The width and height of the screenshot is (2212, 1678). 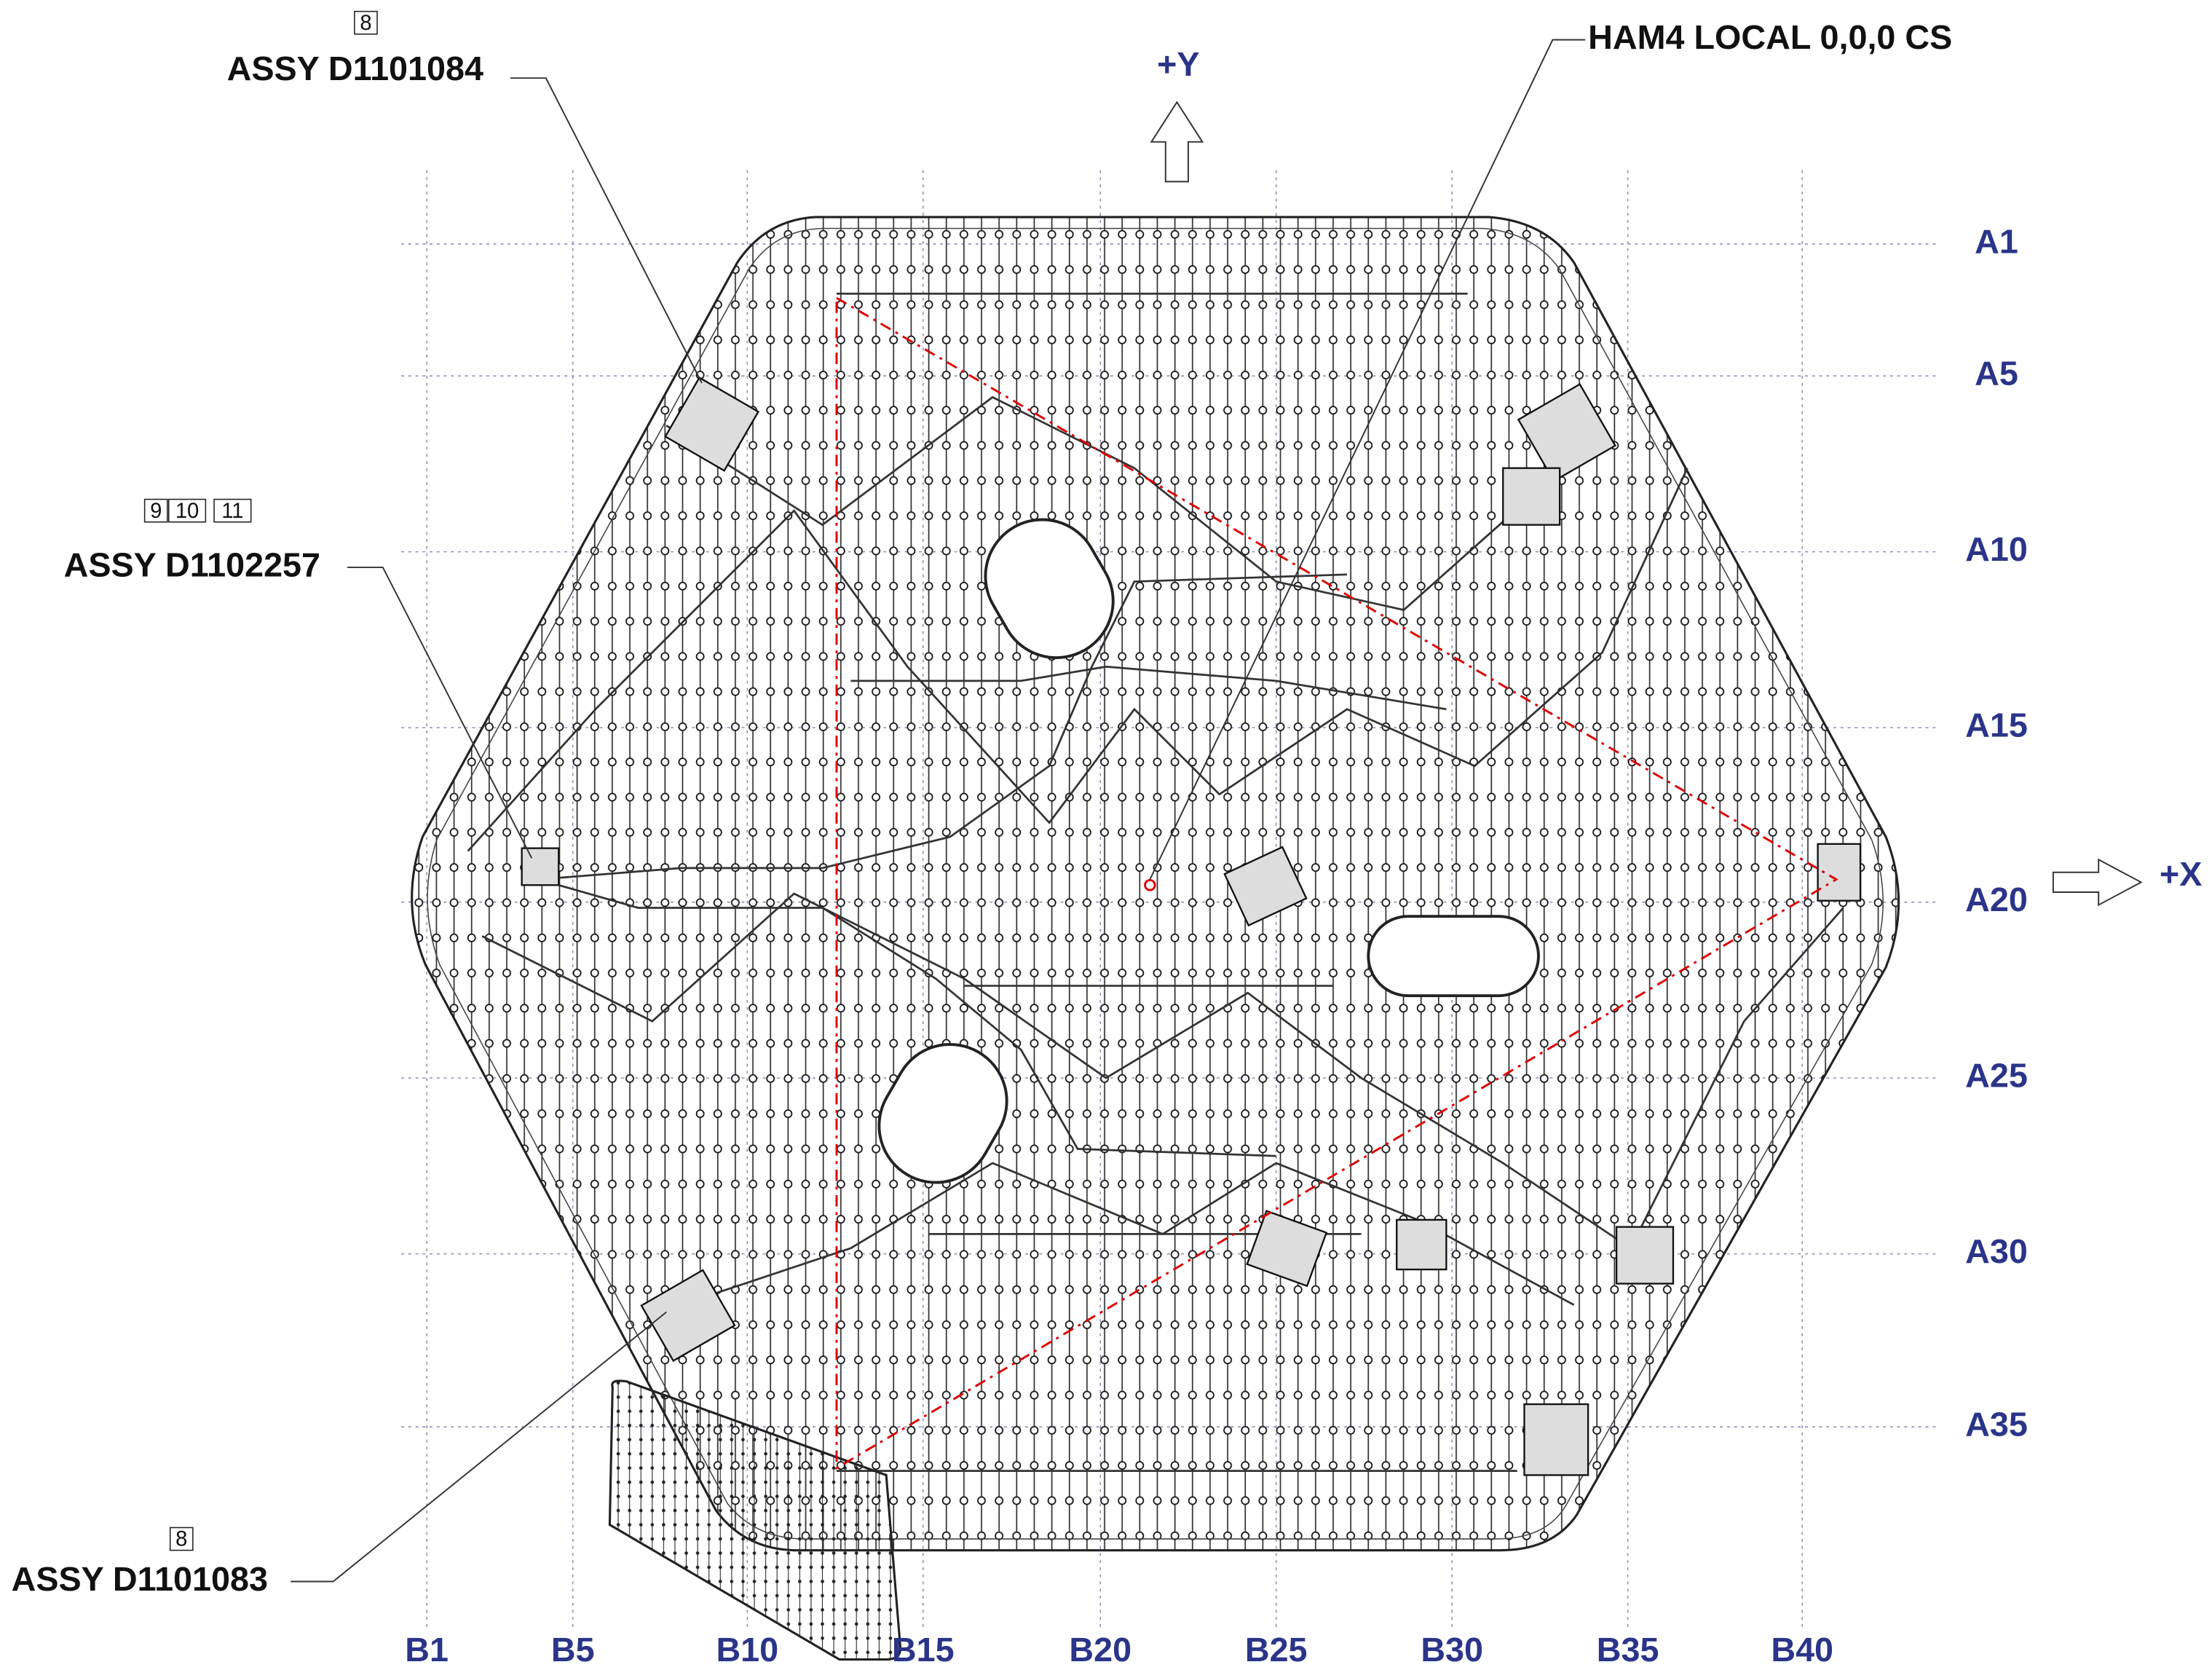 What do you see at coordinates (1100, 1650) in the screenshot?
I see `column-label: B20` at bounding box center [1100, 1650].